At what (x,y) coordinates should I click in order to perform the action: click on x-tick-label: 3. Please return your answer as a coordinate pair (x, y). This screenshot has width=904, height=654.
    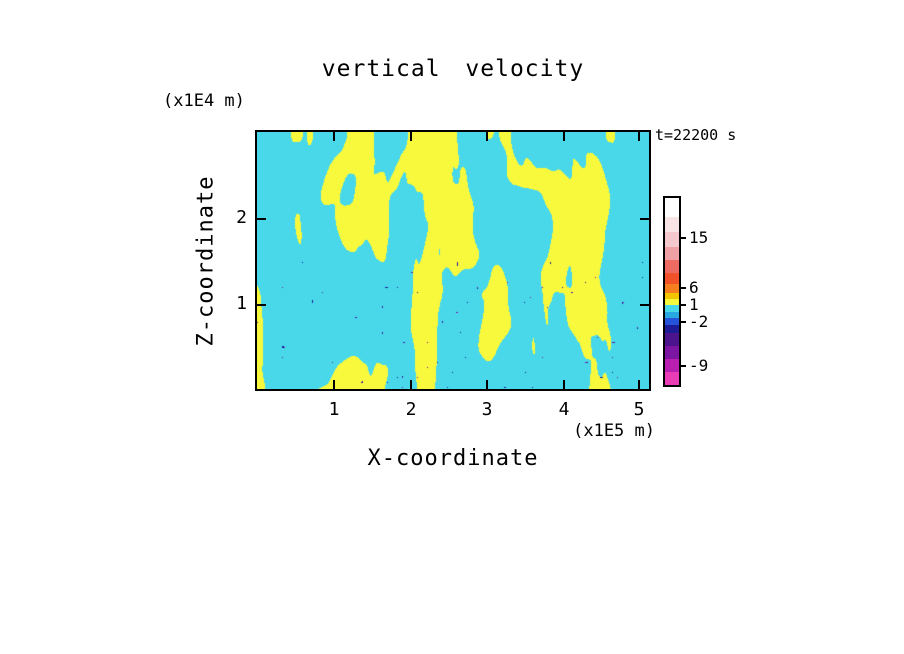
    Looking at the image, I should click on (487, 409).